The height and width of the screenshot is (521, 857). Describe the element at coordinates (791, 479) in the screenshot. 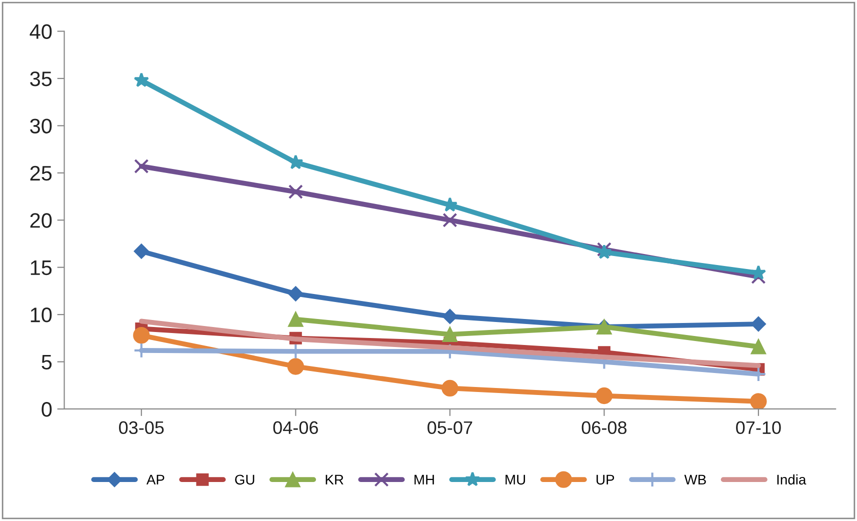

I see `legend-label: India` at that location.